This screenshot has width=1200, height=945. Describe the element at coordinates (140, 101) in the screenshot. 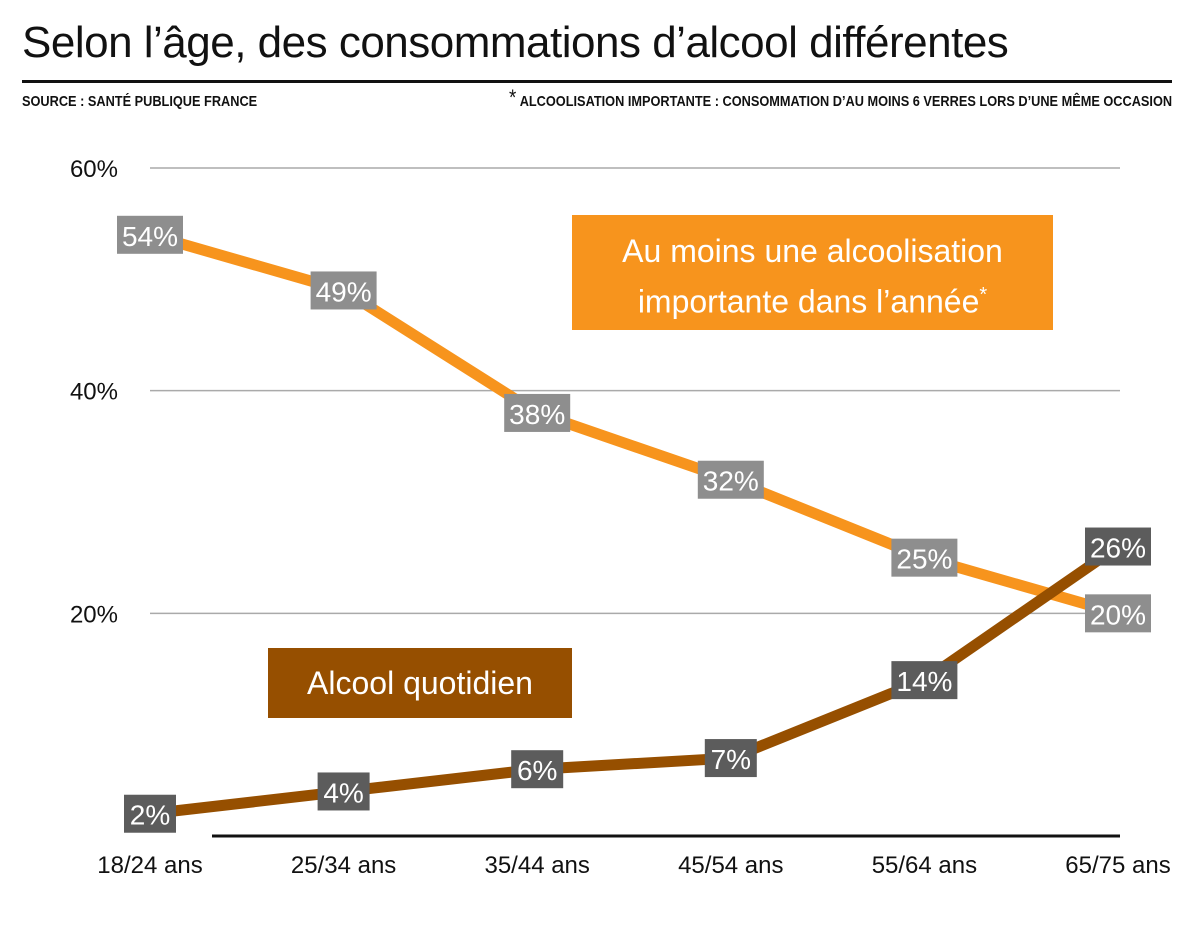

I see `source-text: SOURCE : SANTÉ PUBLIQUE FRANCE` at that location.